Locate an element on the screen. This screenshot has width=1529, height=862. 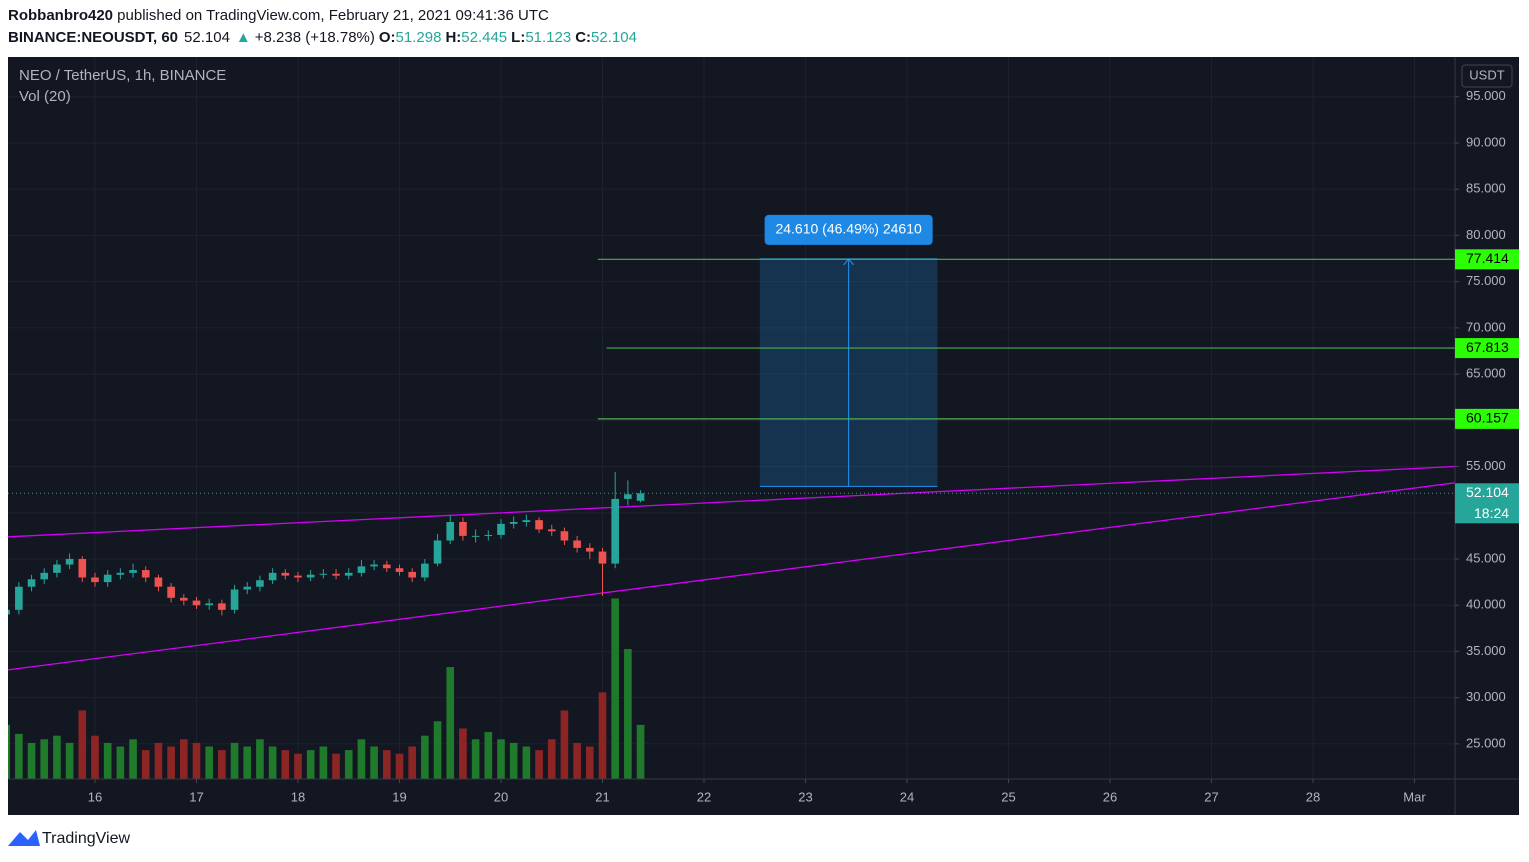
measure-label-box is located at coordinates (848, 229).